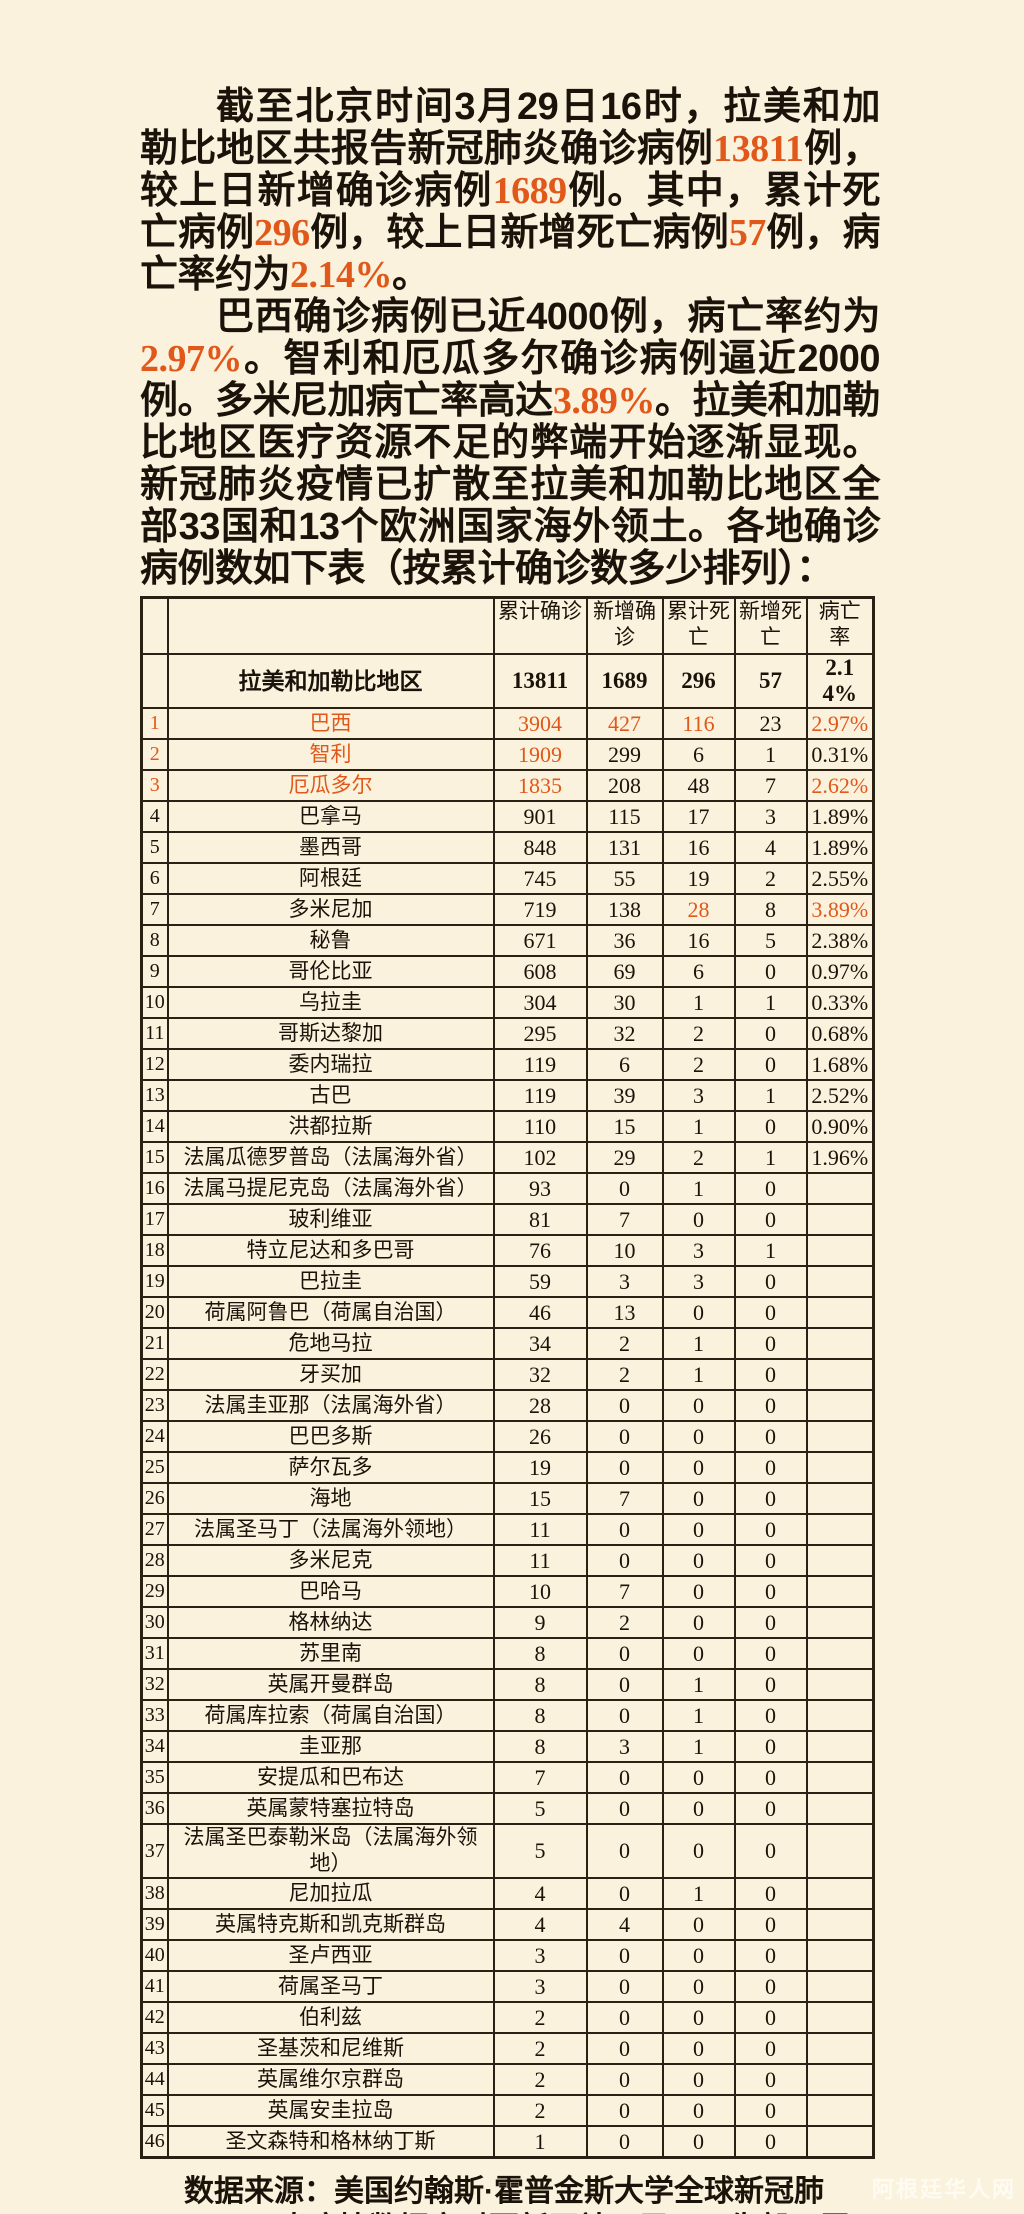 Image resolution: width=1024 pixels, height=2214 pixels. I want to click on highlight-total-deaths: 296, so click(282, 233).